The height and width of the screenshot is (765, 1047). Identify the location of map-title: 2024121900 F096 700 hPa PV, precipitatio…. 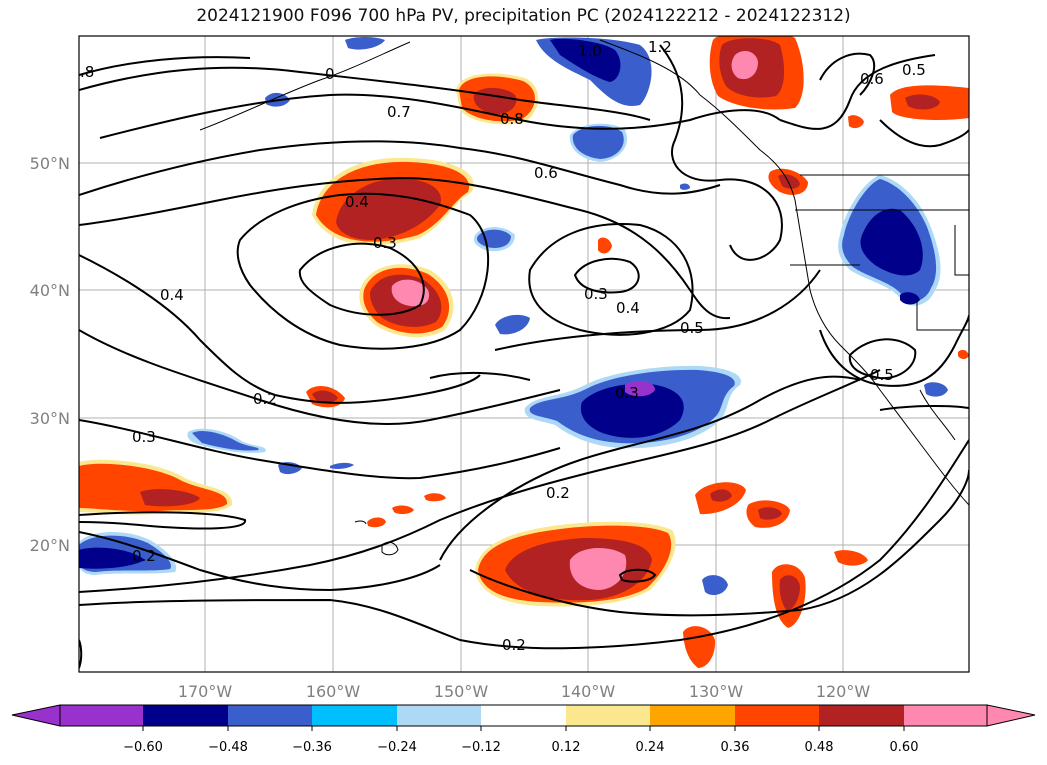
(523, 16).